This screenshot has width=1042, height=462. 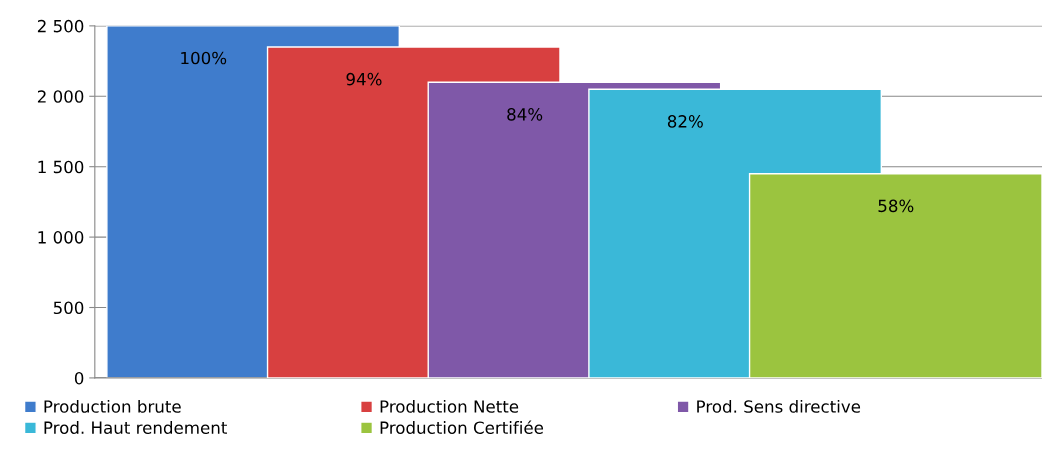 I want to click on annotation: 58%, so click(x=896, y=206).